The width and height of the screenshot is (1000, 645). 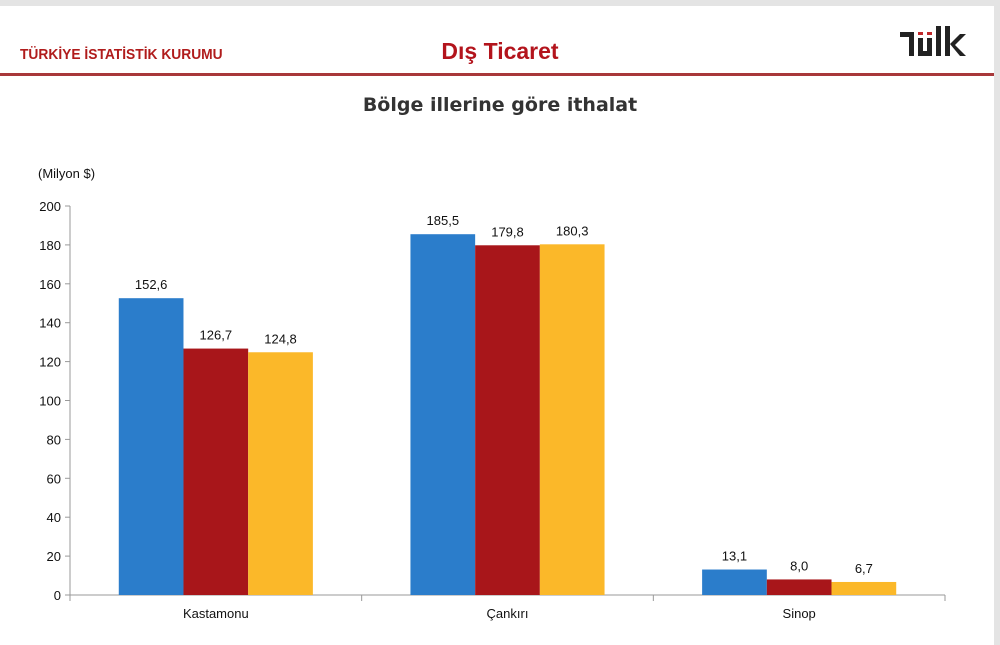 I want to click on data-label: 8,0, so click(x=799, y=565).